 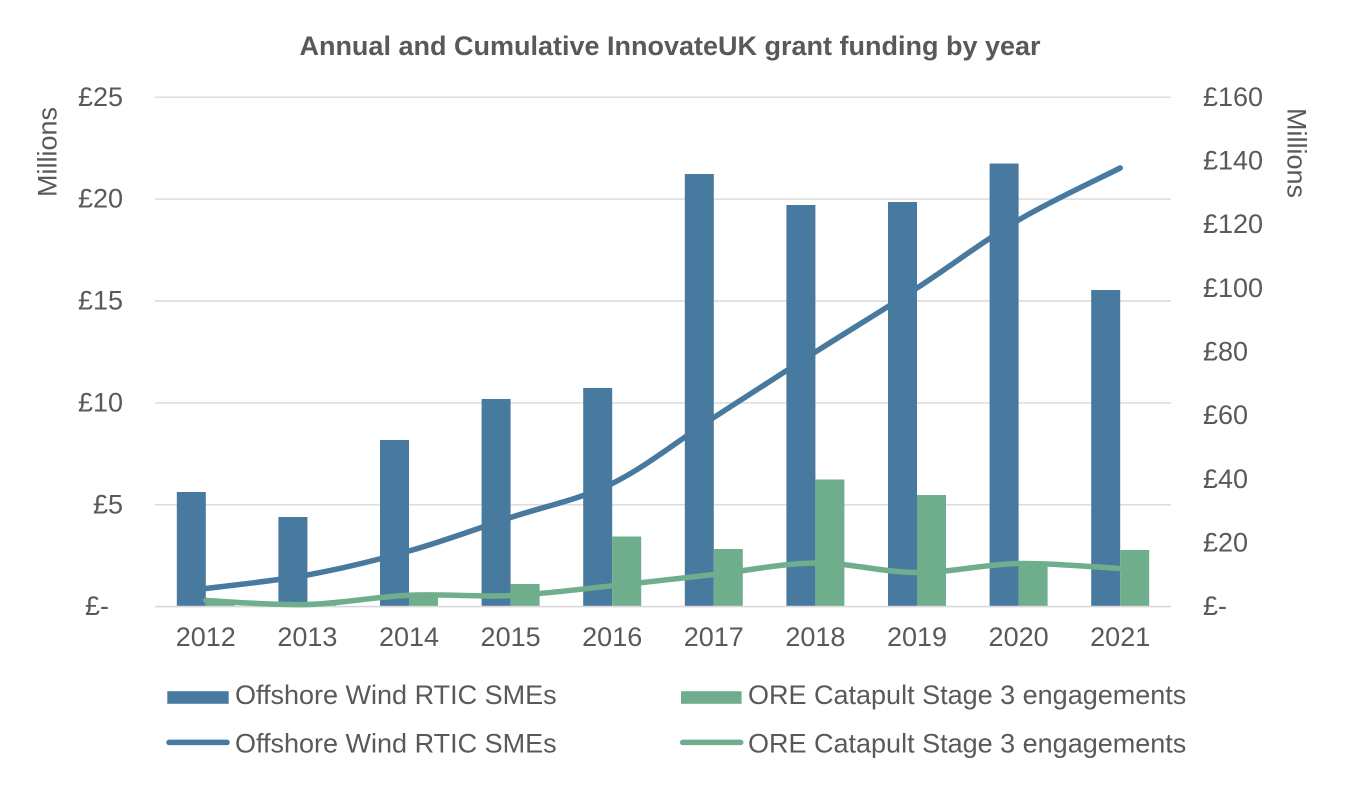 What do you see at coordinates (1233, 97) in the screenshot?
I see `svg-text: £160` at bounding box center [1233, 97].